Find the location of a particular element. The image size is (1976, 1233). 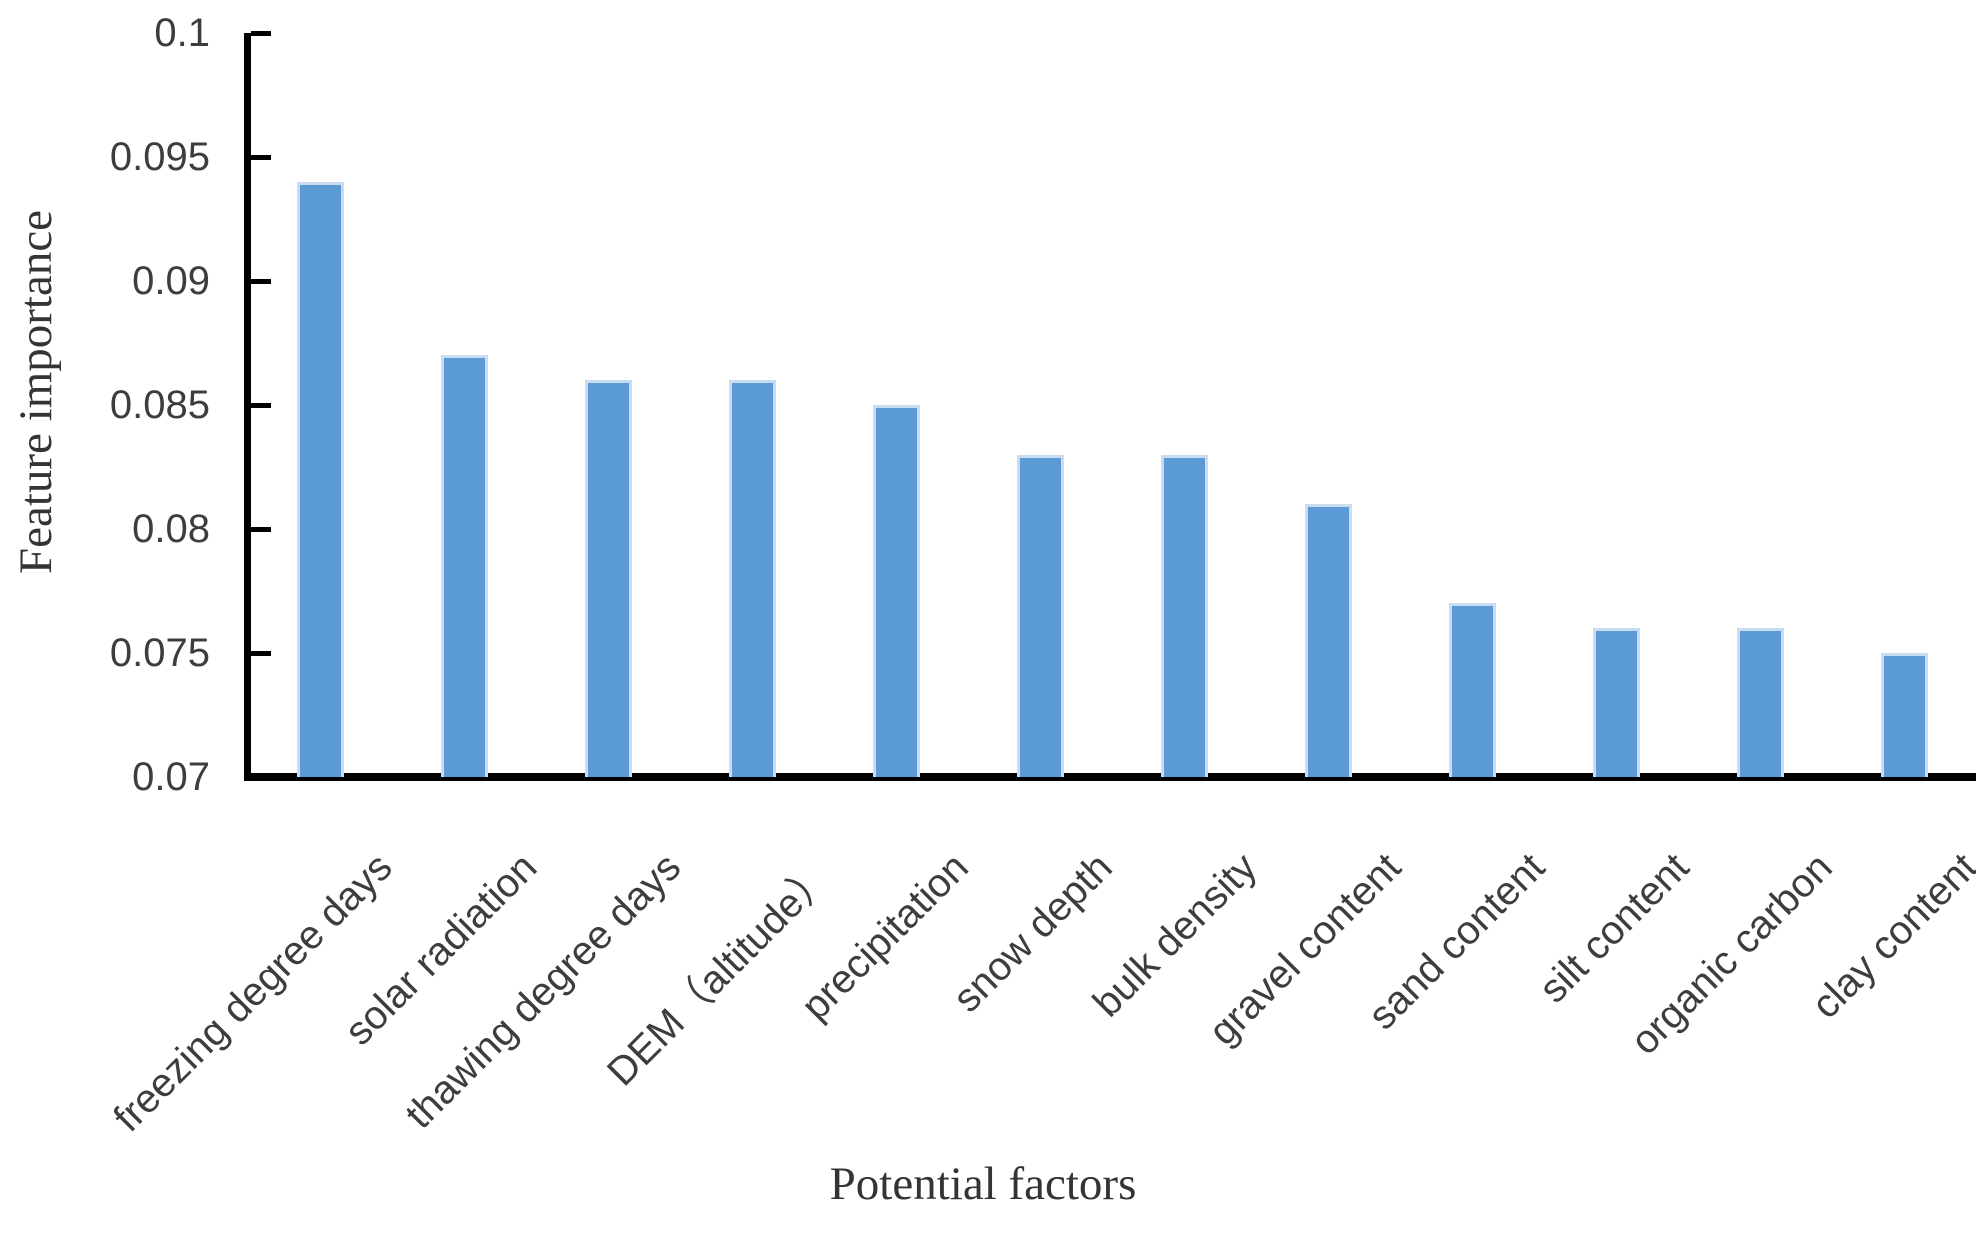

y-axis-line is located at coordinates (247, 407).